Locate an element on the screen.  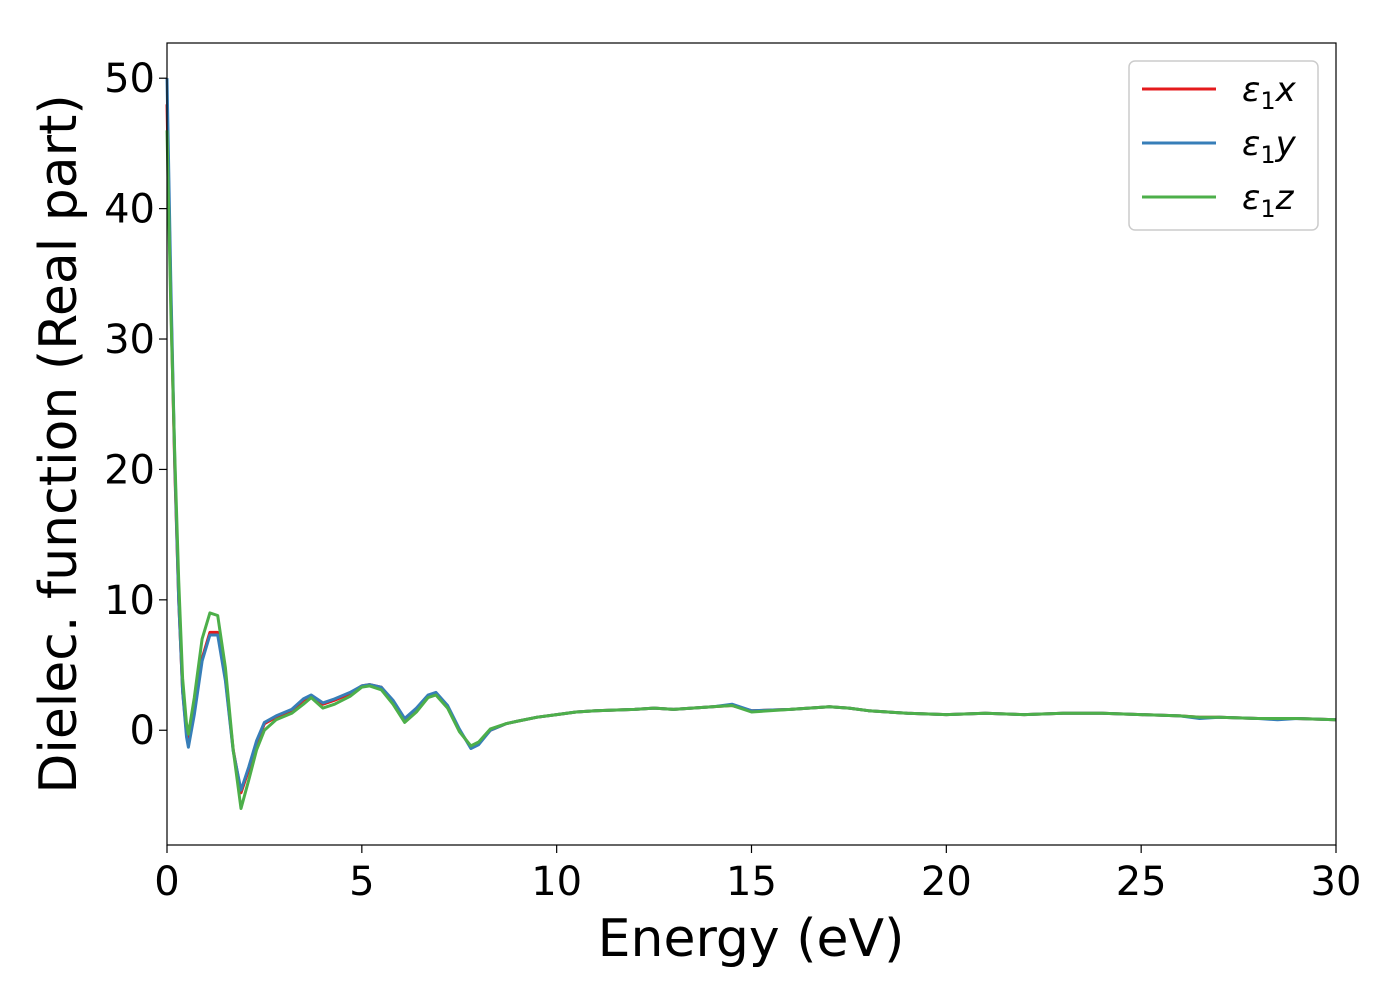
x-tick-label: 10 is located at coordinates (556, 882).